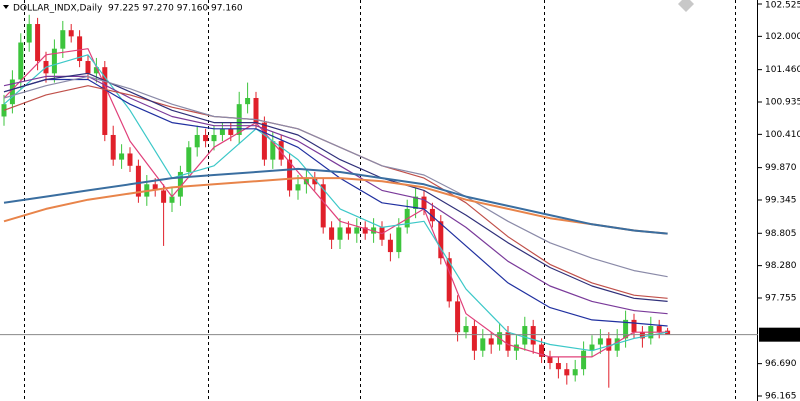  What do you see at coordinates (782, 135) in the screenshot?
I see `y-tick-label: 100.410` at bounding box center [782, 135].